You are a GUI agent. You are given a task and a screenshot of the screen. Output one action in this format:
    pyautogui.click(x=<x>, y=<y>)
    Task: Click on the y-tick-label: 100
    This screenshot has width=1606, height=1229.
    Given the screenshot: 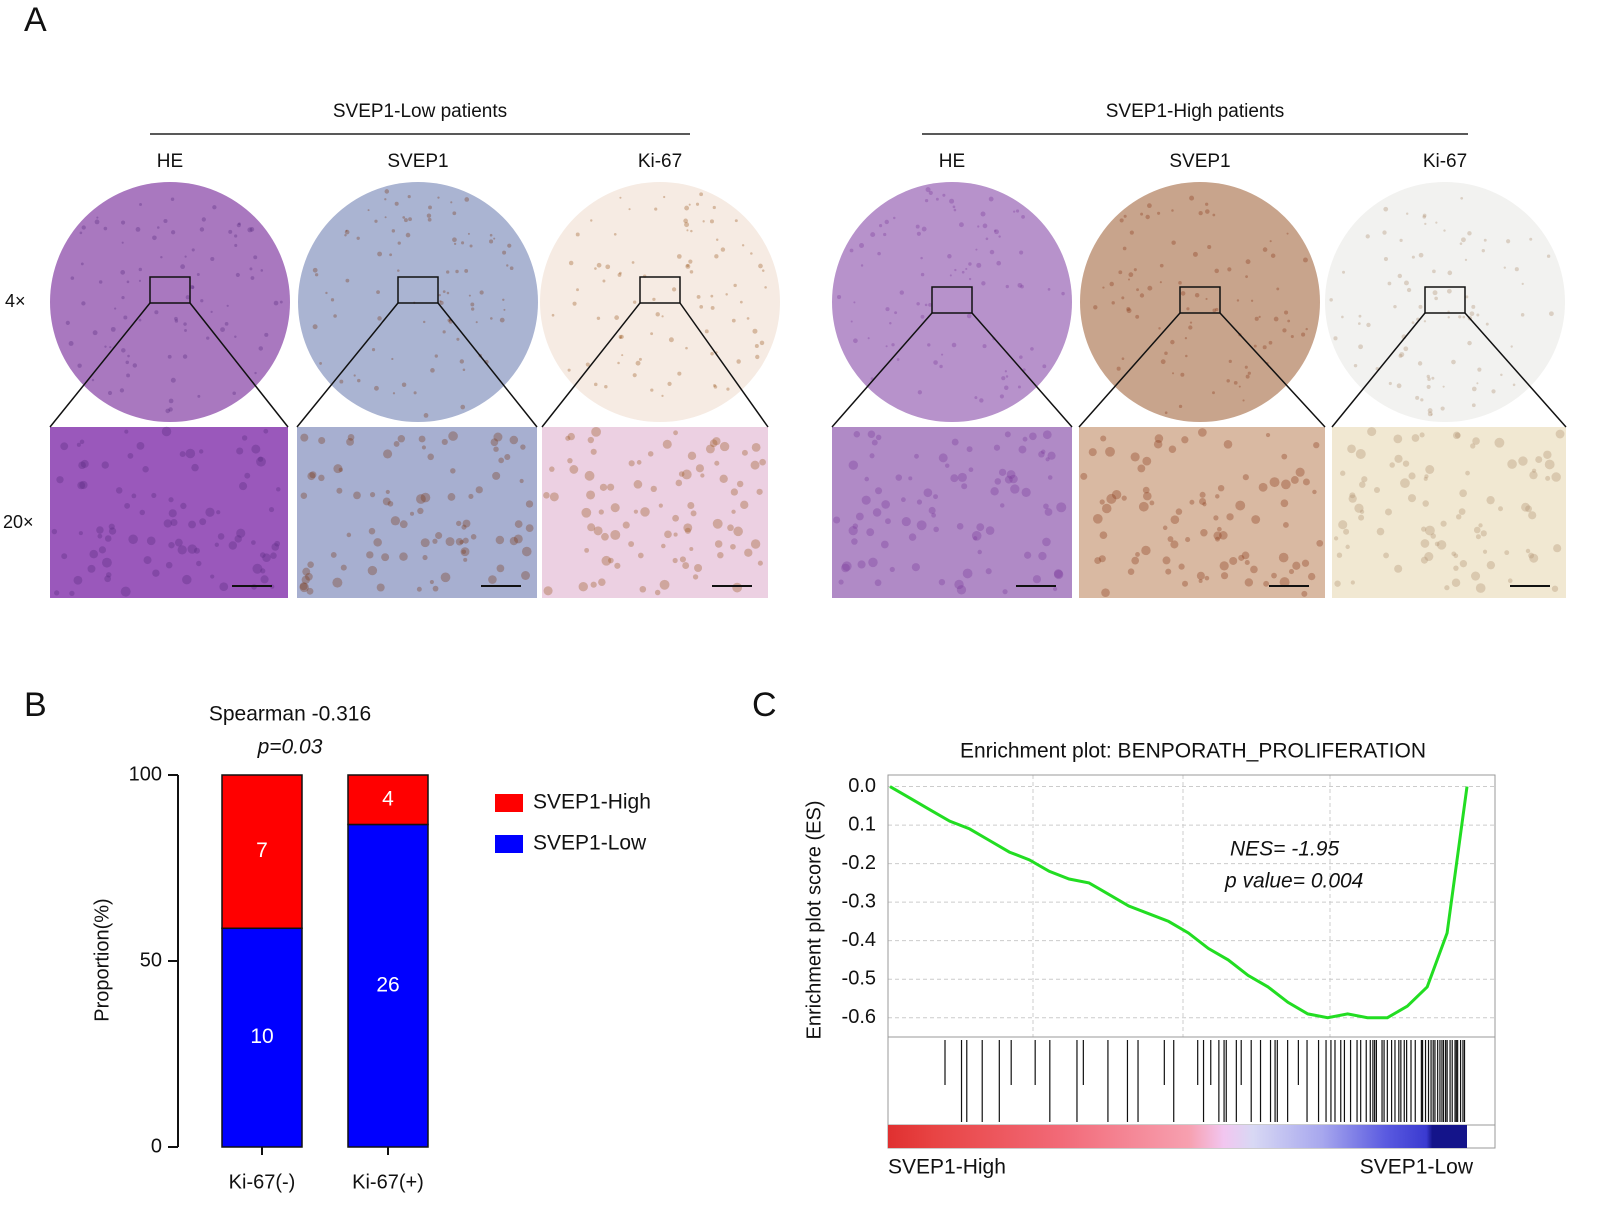 What is the action you would take?
    pyautogui.click(x=145, y=774)
    